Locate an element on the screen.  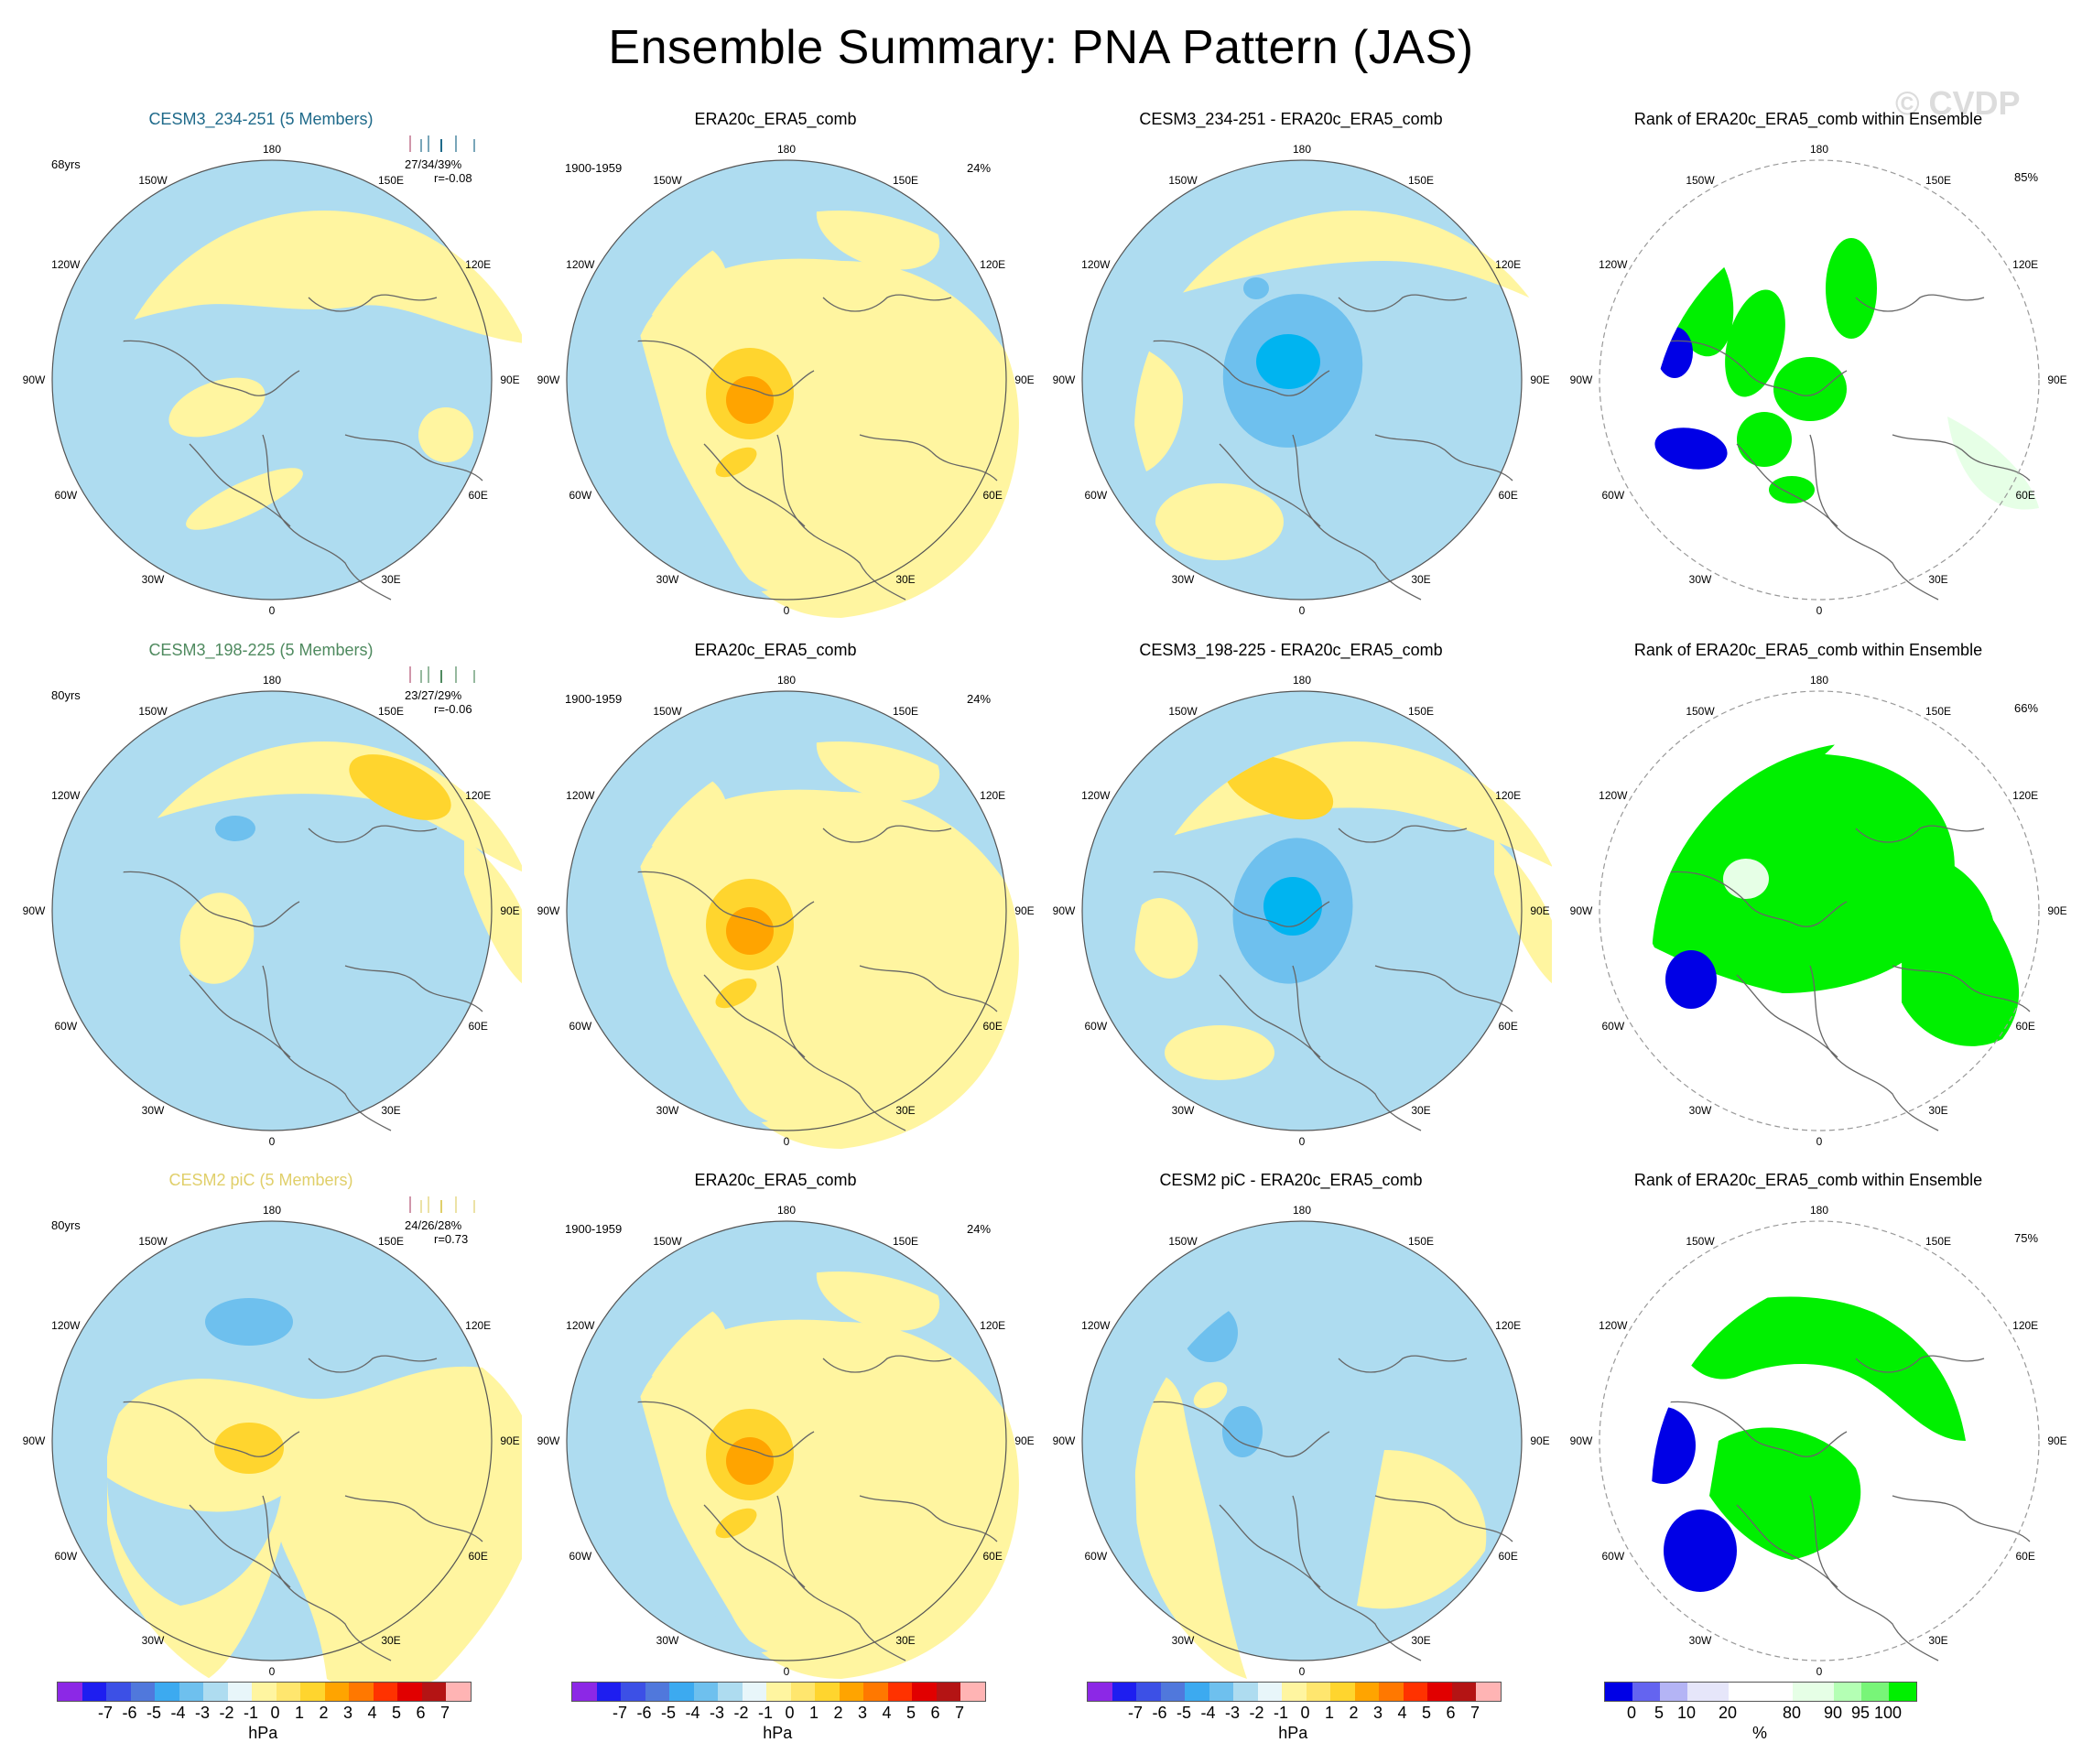
colorbar-tick-label: -7 is located at coordinates (105, 1713).